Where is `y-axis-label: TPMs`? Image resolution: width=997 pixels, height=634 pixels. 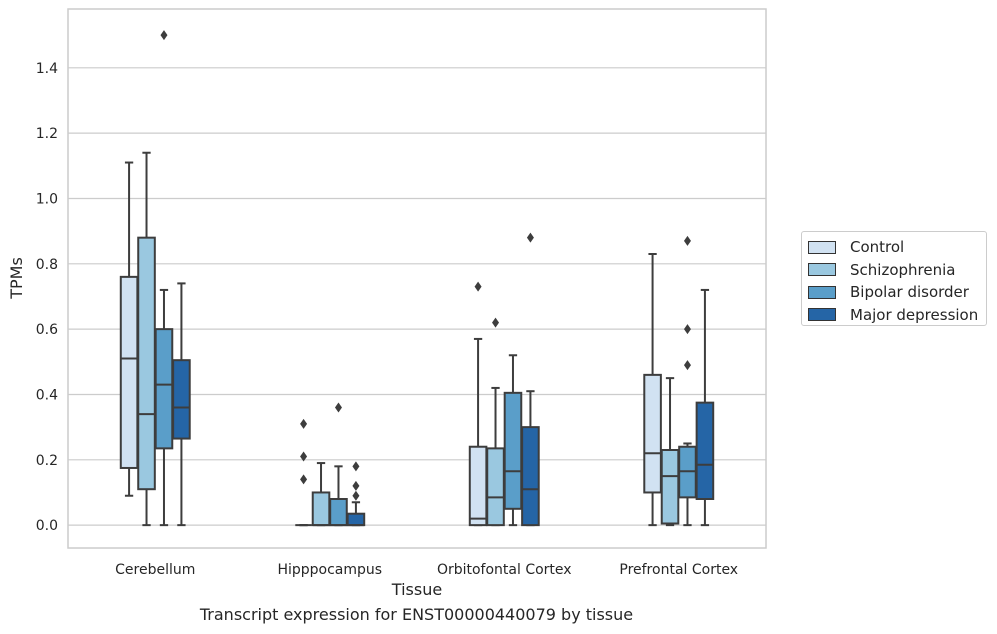 y-axis-label: TPMs is located at coordinates (16, 278).